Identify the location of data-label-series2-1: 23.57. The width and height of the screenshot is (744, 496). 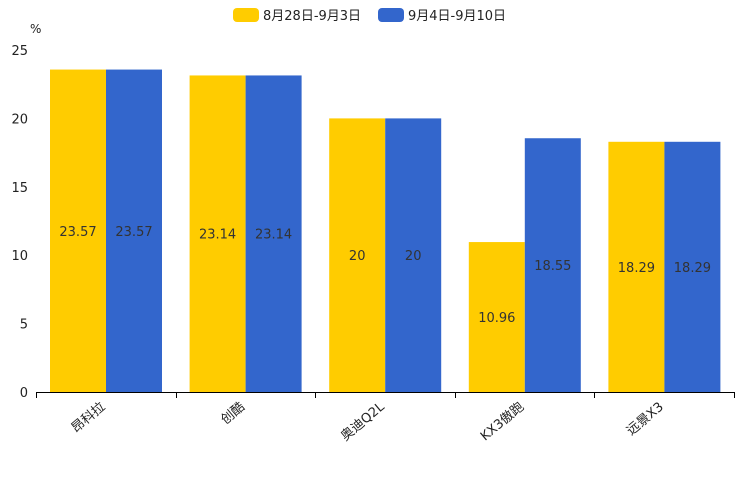
(133, 232).